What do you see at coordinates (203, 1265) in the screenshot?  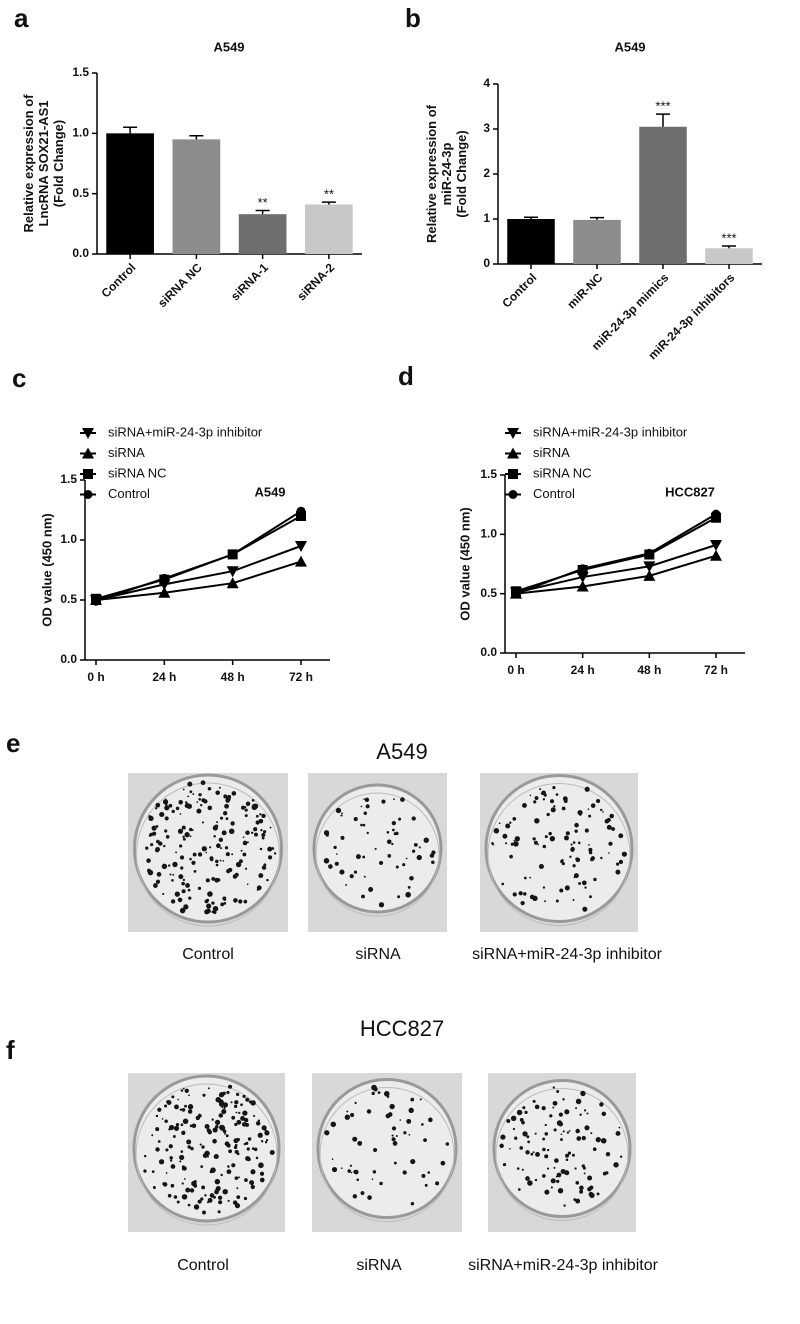 I see `plate-caption: Control` at bounding box center [203, 1265].